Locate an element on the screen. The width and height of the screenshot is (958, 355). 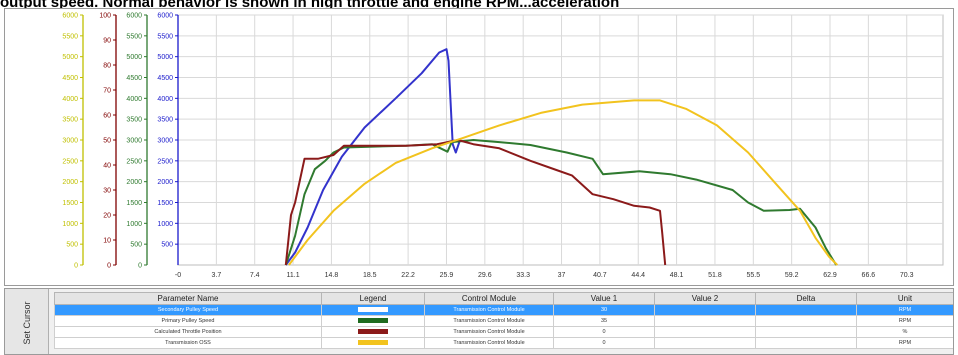
percent-axis-tick-label: 30 is located at coordinates (107, 191).